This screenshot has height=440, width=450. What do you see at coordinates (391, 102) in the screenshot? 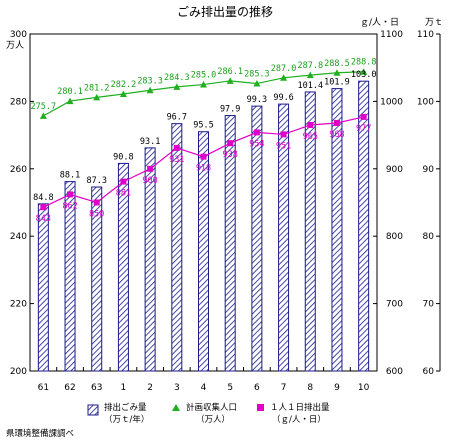
I see `right-inner-axis-tick-label: 1000` at bounding box center [391, 102].